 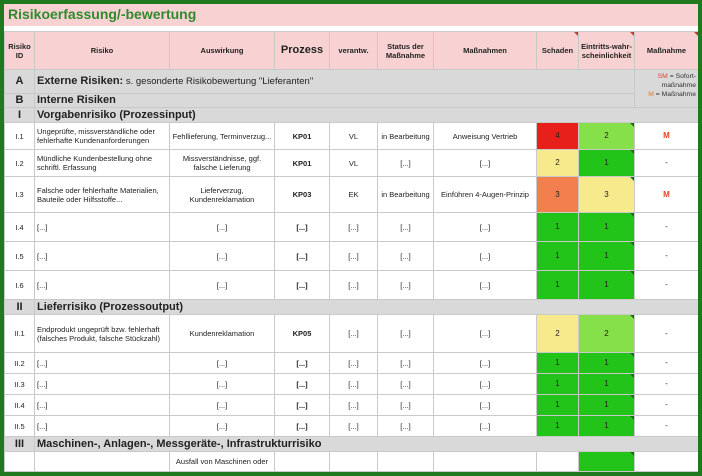 I want to click on cell-auswirkung: Kundenreklamation, so click(x=222, y=334).